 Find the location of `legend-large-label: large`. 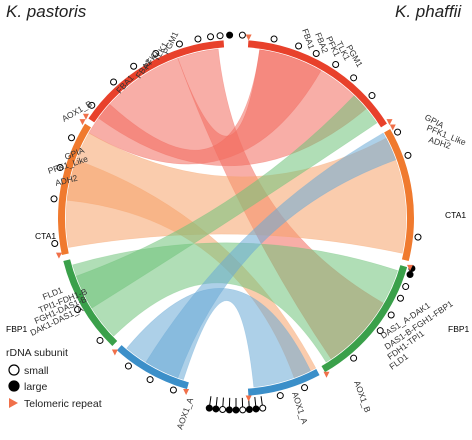

legend-large-label: large is located at coordinates (36, 387).